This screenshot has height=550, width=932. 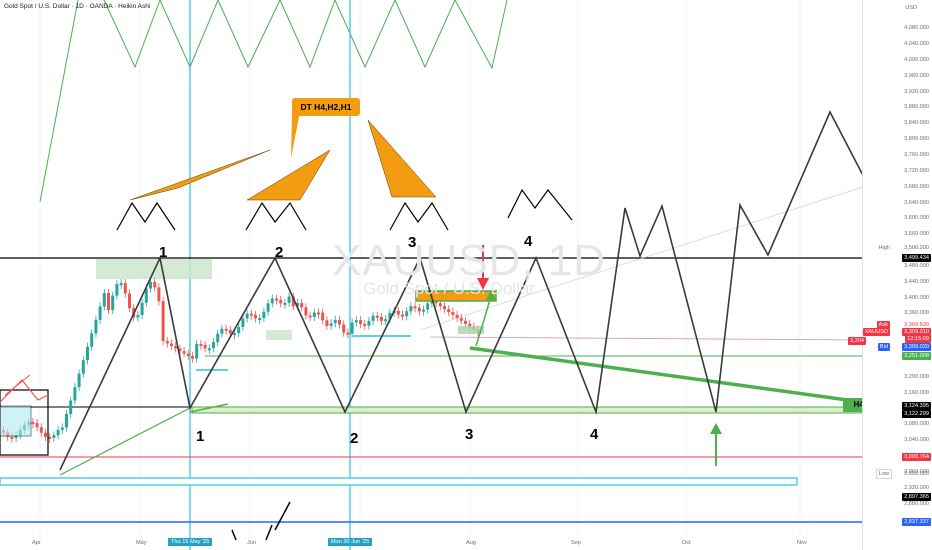 I want to click on price-axis-label: 3,560.000, so click(x=916, y=234).